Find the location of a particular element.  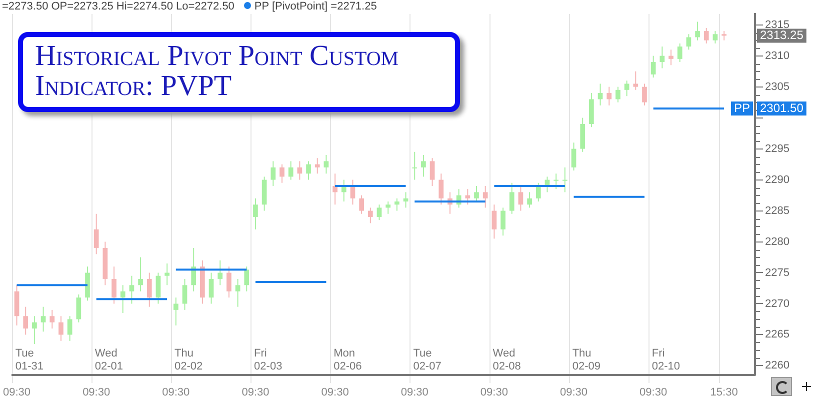

y-tick-label: 2260 is located at coordinates (777, 366).